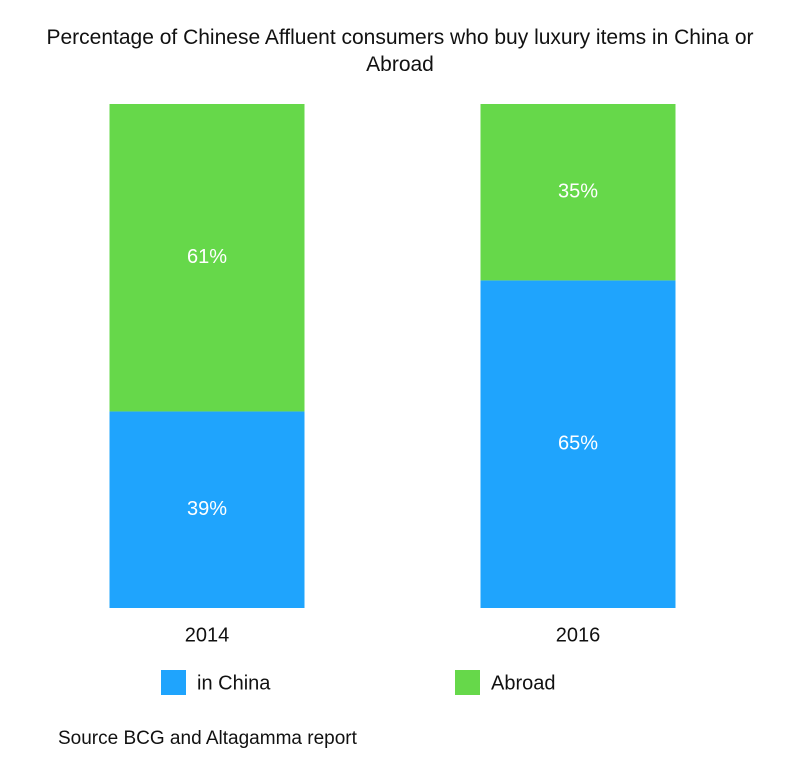  I want to click on x-tick-label: 2016, so click(578, 635).